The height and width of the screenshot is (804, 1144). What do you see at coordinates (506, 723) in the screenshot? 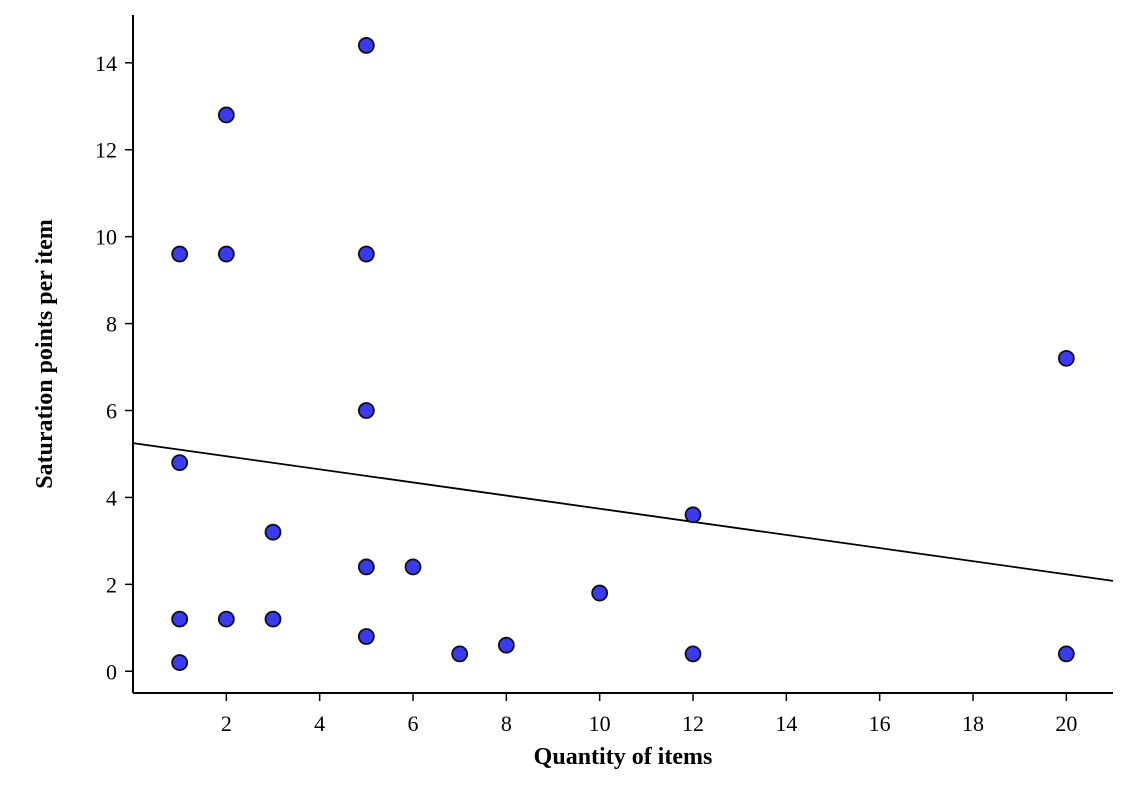
I see `x-tick-label: 8` at bounding box center [506, 723].